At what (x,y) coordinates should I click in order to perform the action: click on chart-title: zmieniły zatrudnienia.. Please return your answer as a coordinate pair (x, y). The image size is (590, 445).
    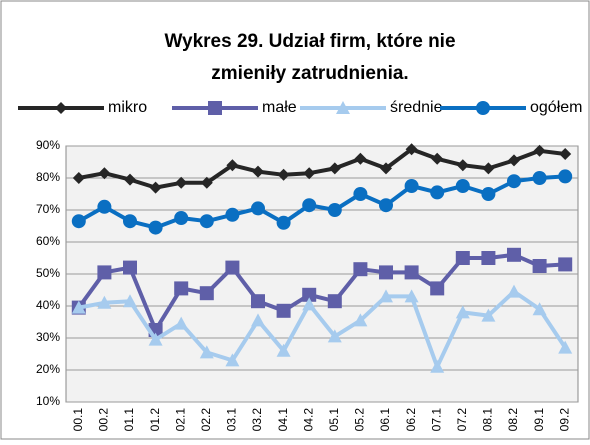
    Looking at the image, I should click on (309, 73).